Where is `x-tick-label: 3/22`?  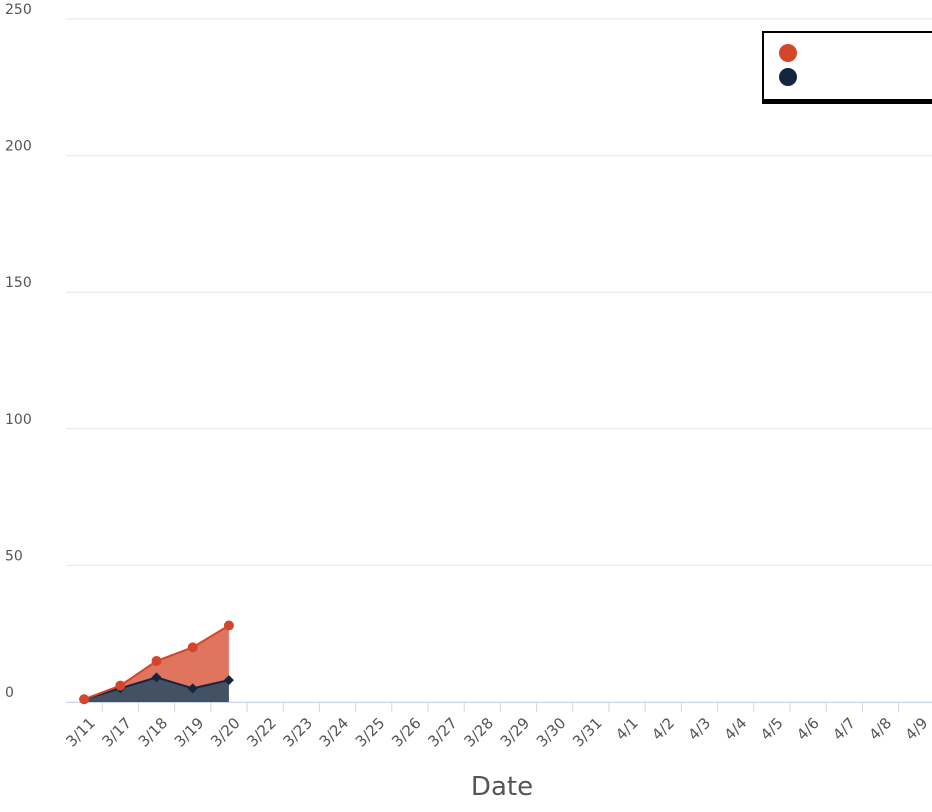 x-tick-label: 3/22 is located at coordinates (261, 732).